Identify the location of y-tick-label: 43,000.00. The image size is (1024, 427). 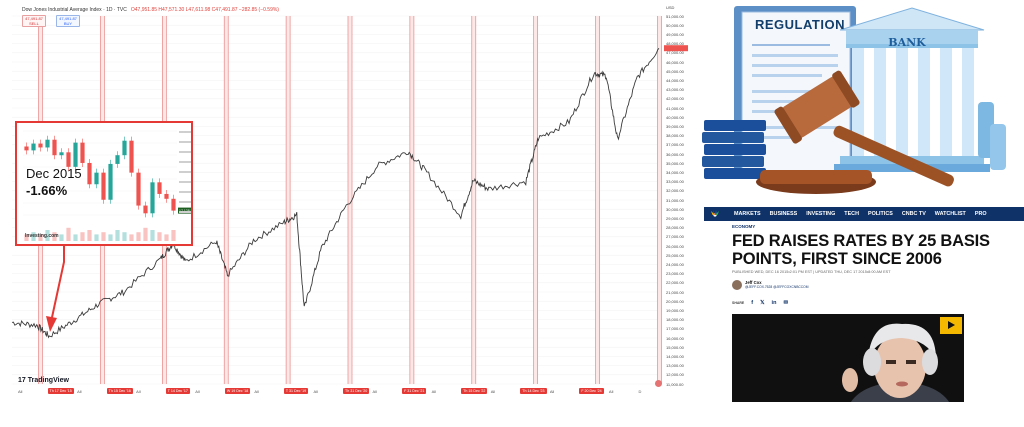
(675, 90).